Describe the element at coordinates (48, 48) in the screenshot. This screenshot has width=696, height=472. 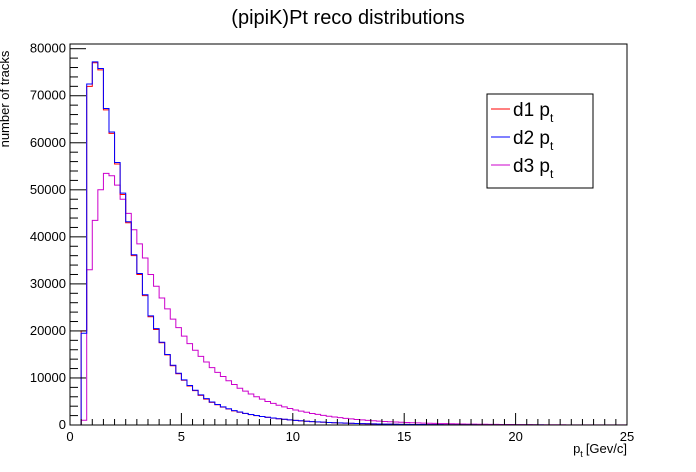
I see `y-tick-label: 80000` at that location.